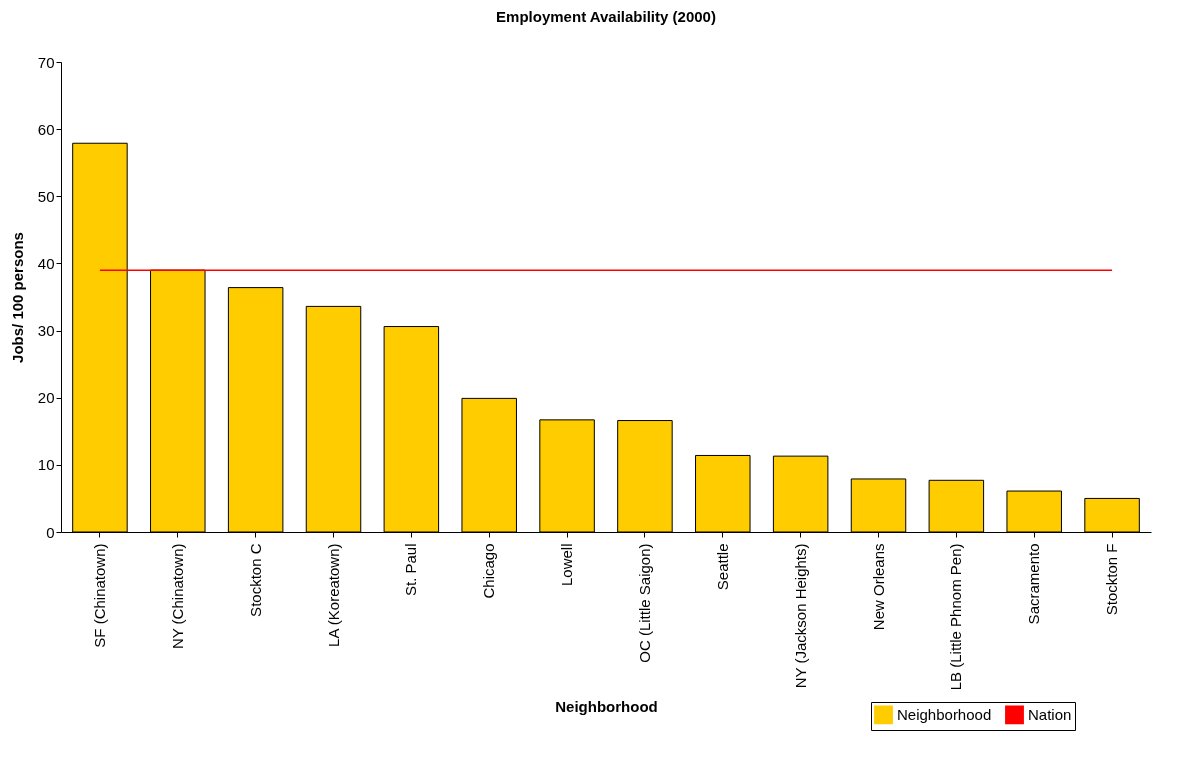 The width and height of the screenshot is (1199, 777). Describe the element at coordinates (644, 603) in the screenshot. I see `x-tick-label: OC (Little Saigon)` at that location.